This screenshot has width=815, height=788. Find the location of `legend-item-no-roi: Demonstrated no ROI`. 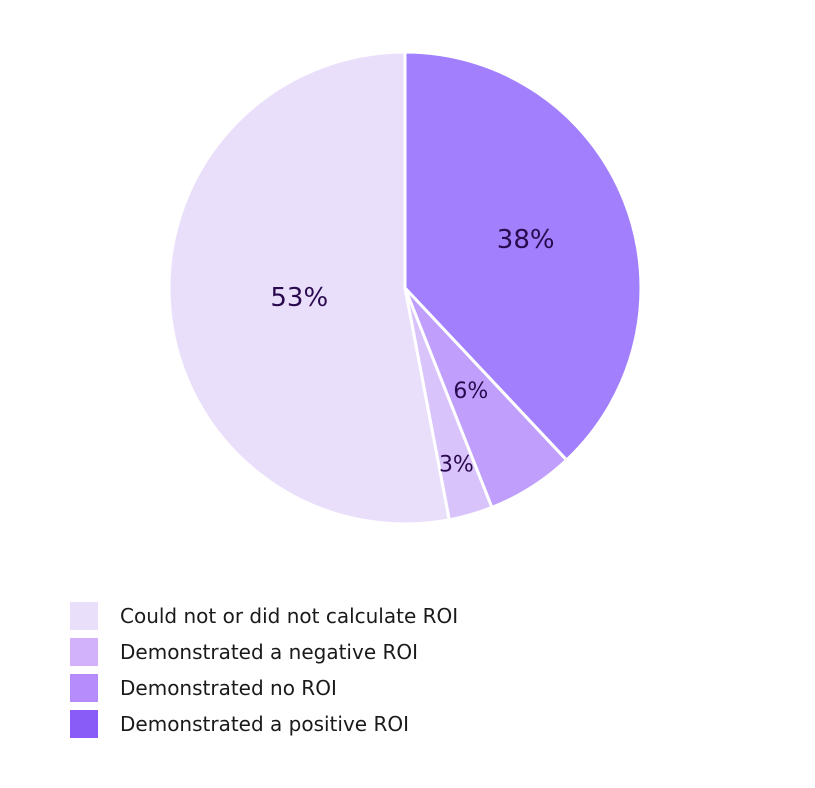

legend-item-no-roi: Demonstrated no ROI is located at coordinates (264, 688).